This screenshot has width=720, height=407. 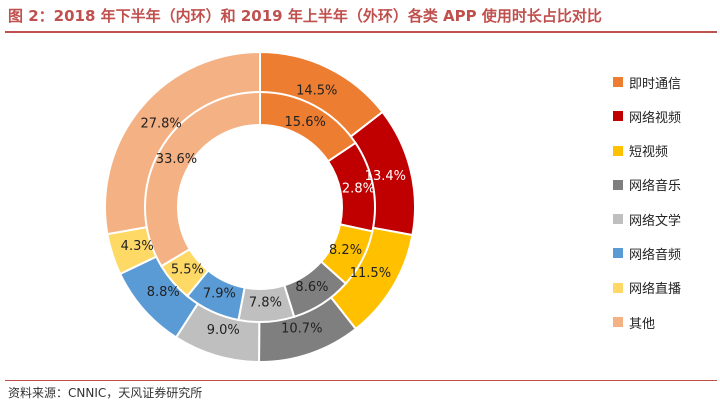 I want to click on legend: 即时通信 网络视频 短视频 网络音乐 网络文学 网络音频 网络直播 其他, so click(x=665, y=209).